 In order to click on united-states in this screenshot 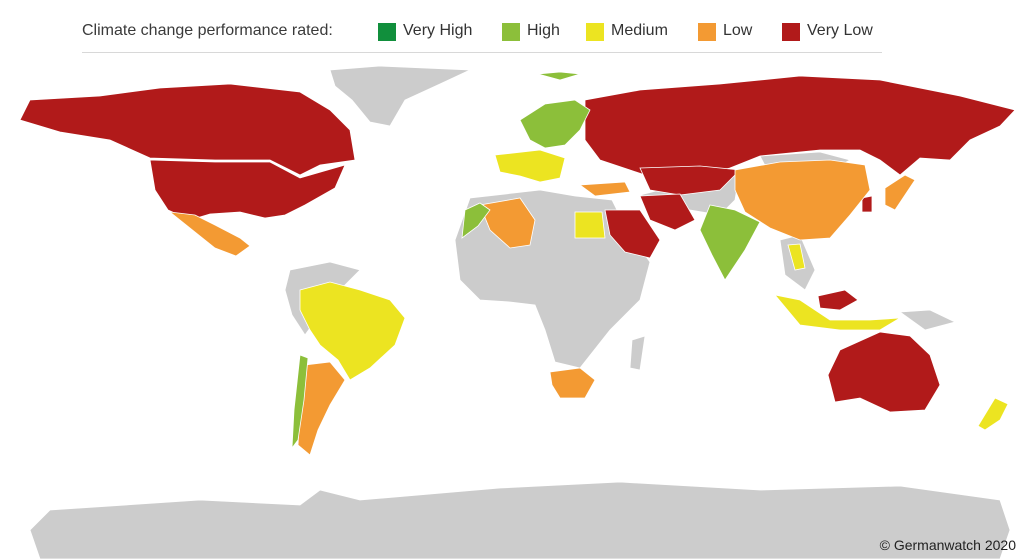, I will do `click(247, 190)`.